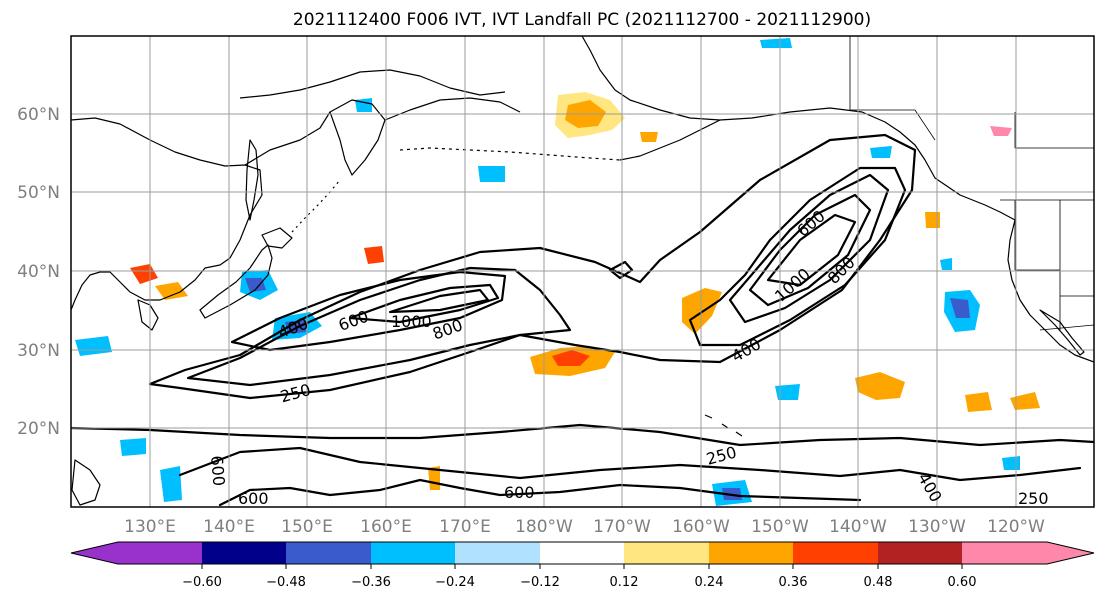 This screenshot has height=601, width=1105. Describe the element at coordinates (287, 138) in the screenshot. I see `okhotsk-coastline` at that location.